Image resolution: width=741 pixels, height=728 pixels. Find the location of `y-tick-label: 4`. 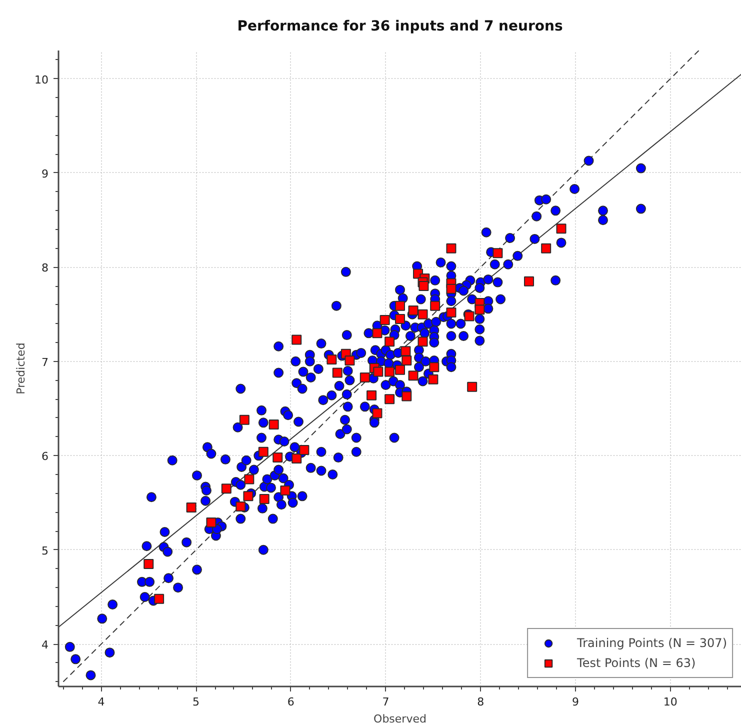

y-tick-label: 4 is located at coordinates (45, 645).